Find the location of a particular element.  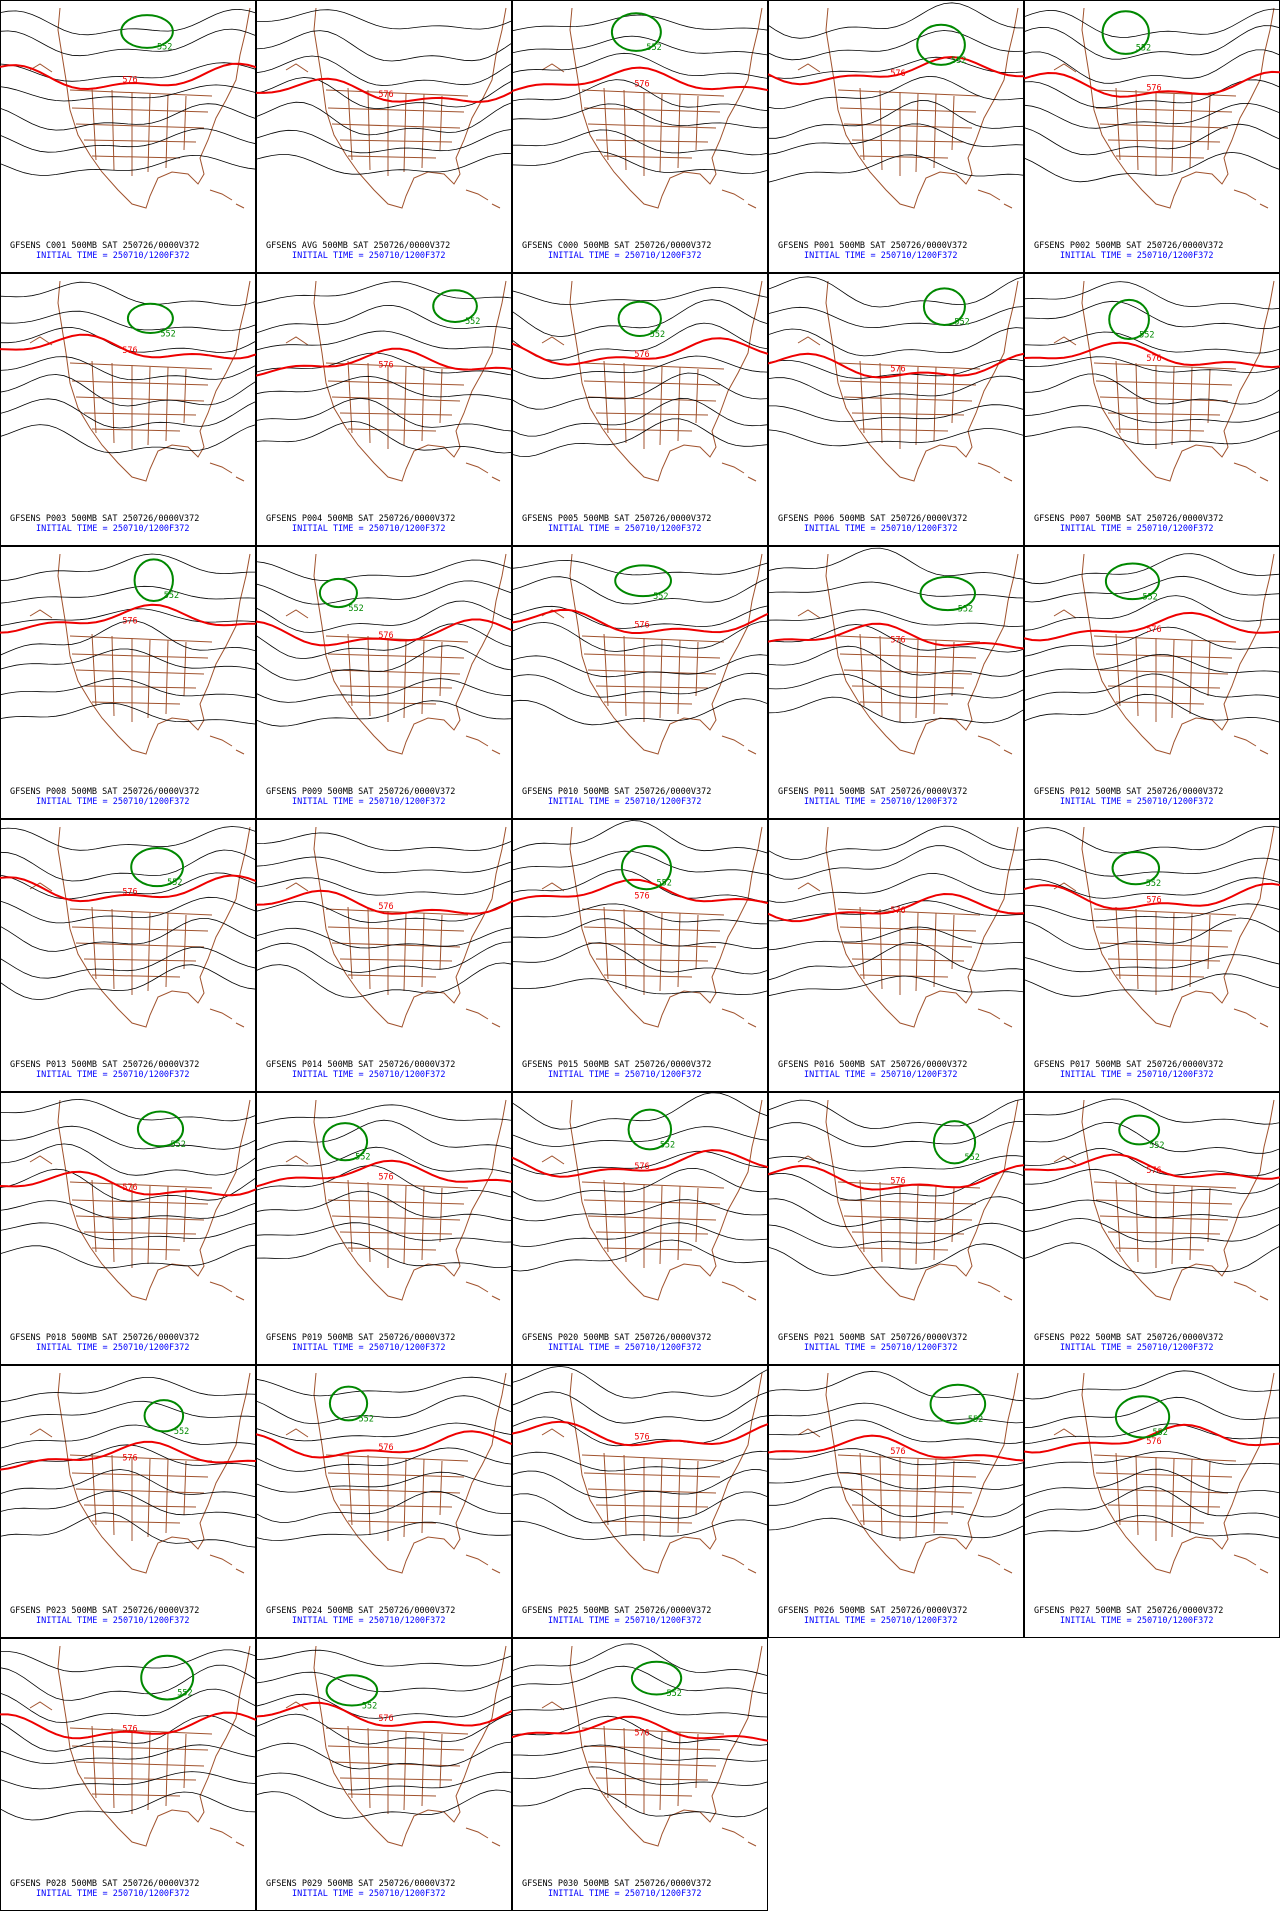

panel-title: GFSENS P029 500MB SAT 250726/0000V372 is located at coordinates (360, 1884).